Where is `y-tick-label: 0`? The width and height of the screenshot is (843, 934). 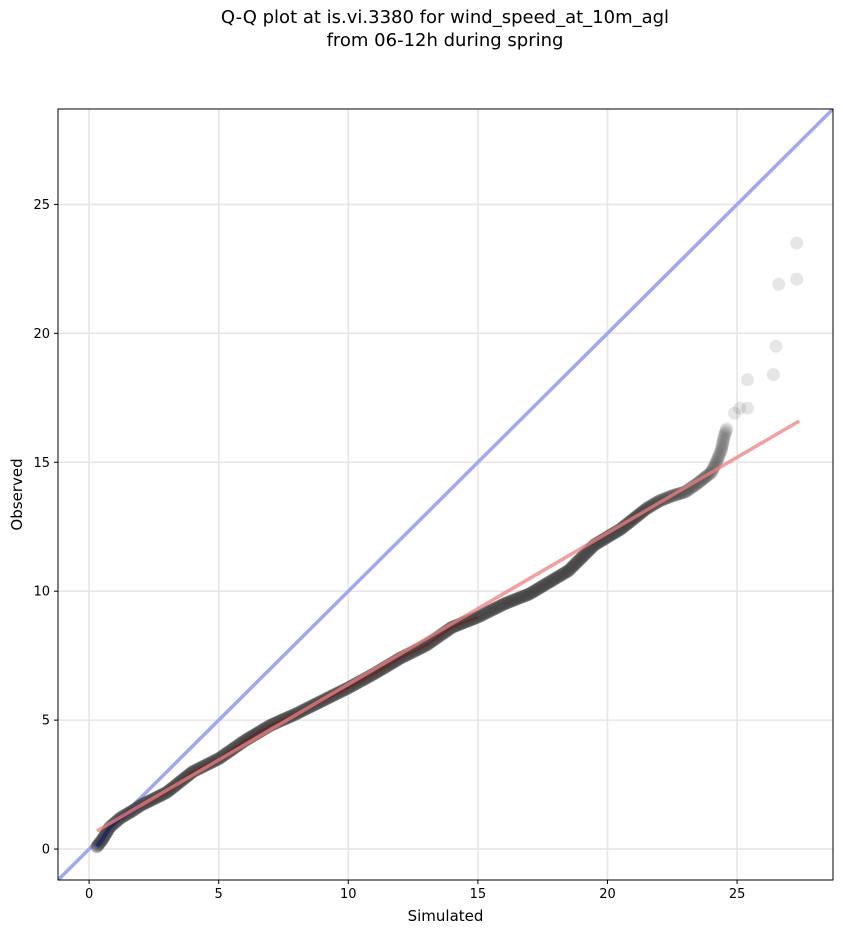
y-tick-label: 0 is located at coordinates (46, 850).